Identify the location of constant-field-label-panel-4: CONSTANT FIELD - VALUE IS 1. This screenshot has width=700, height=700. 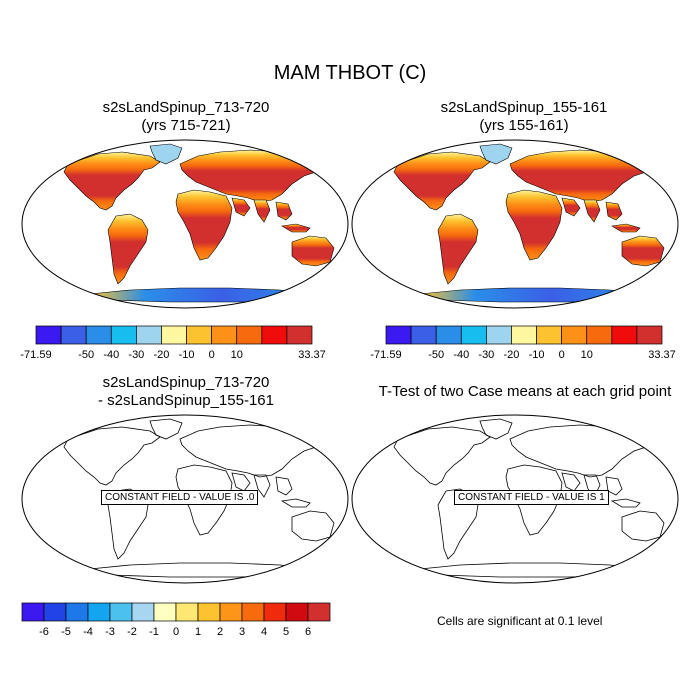
(531, 497).